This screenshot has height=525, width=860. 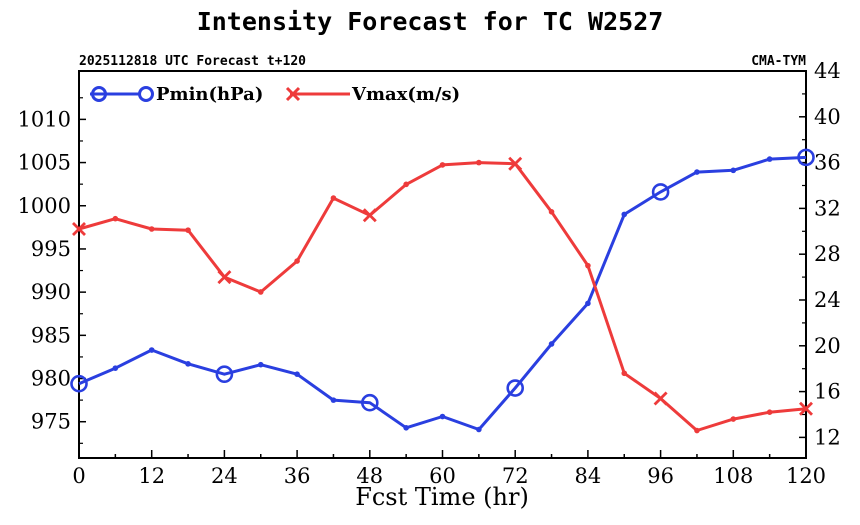 What do you see at coordinates (827, 392) in the screenshot?
I see `y-right-tick-label: 16` at bounding box center [827, 392].